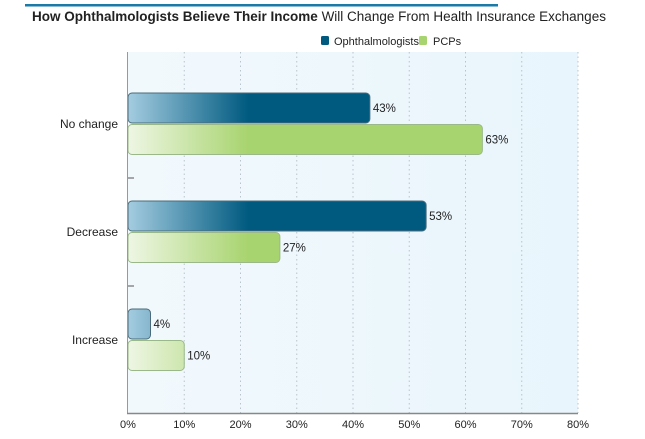 The height and width of the screenshot is (439, 645). I want to click on x-tick-label: 60%, so click(465, 425).